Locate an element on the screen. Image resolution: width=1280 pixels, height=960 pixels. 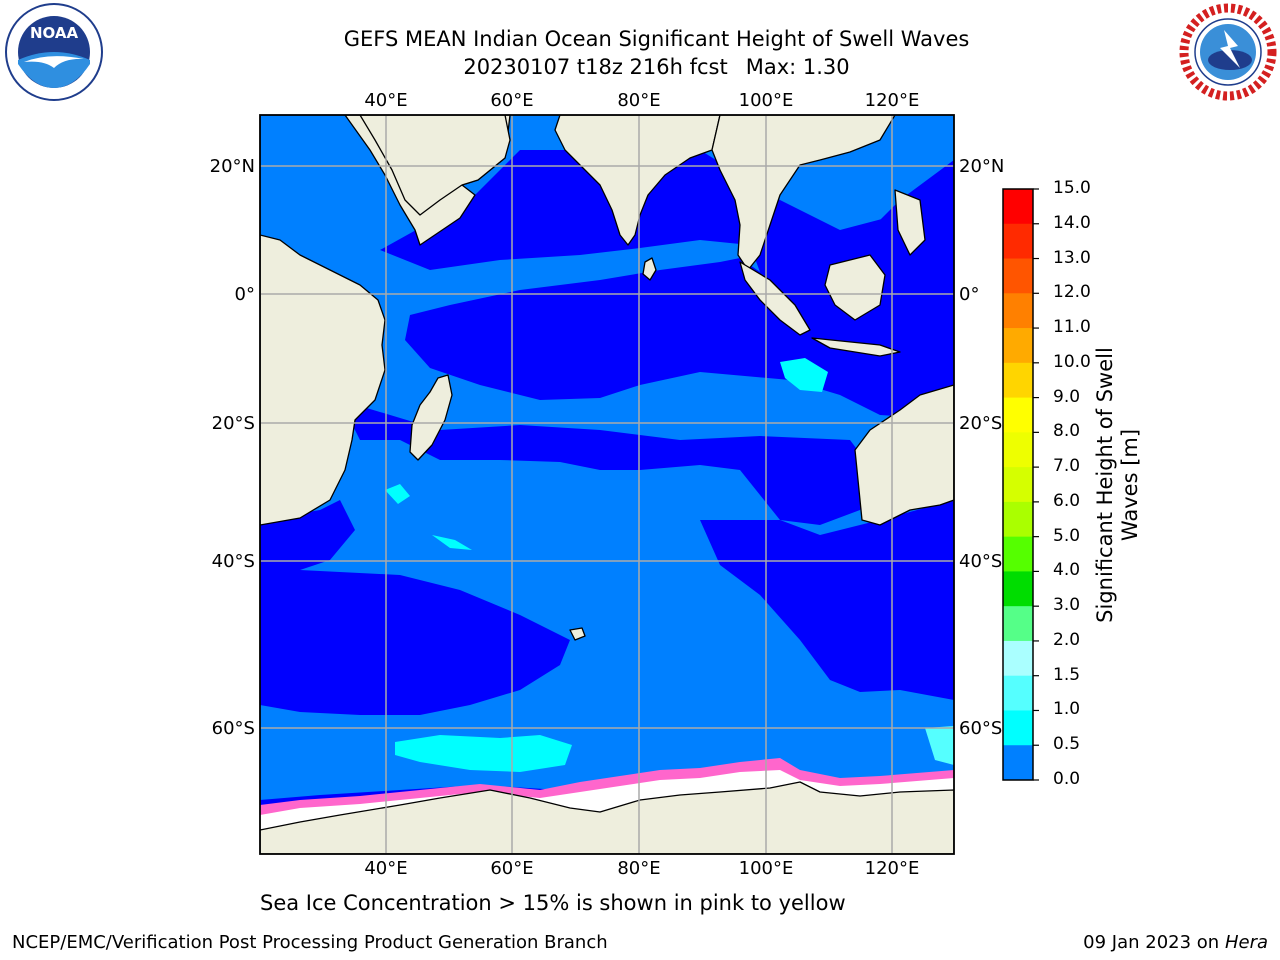
colorbar-tick-label: 7.0 is located at coordinates (1067, 466).